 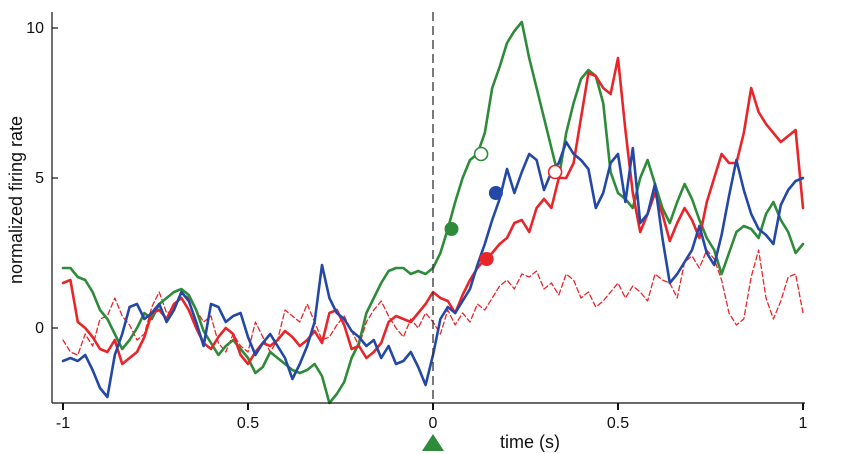 What do you see at coordinates (39, 178) in the screenshot?
I see `y-tick-label: 5` at bounding box center [39, 178].